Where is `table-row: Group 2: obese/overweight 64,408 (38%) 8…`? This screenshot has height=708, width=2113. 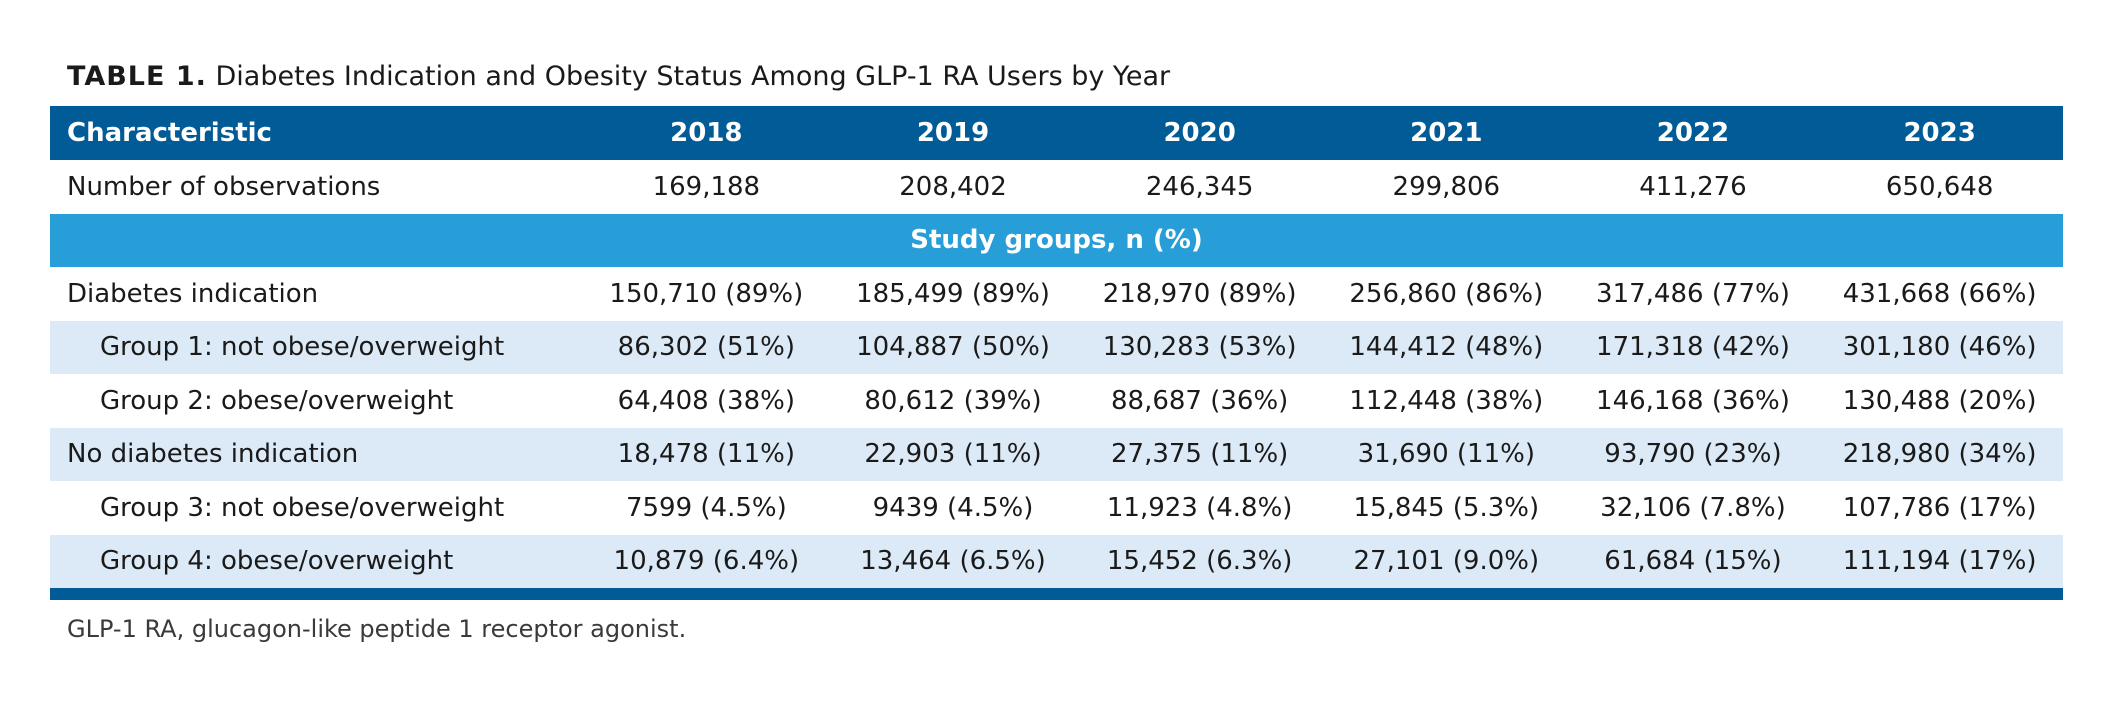
table-row: Group 2: obese/overweight 64,408 (38%) 8… is located at coordinates (1056, 401).